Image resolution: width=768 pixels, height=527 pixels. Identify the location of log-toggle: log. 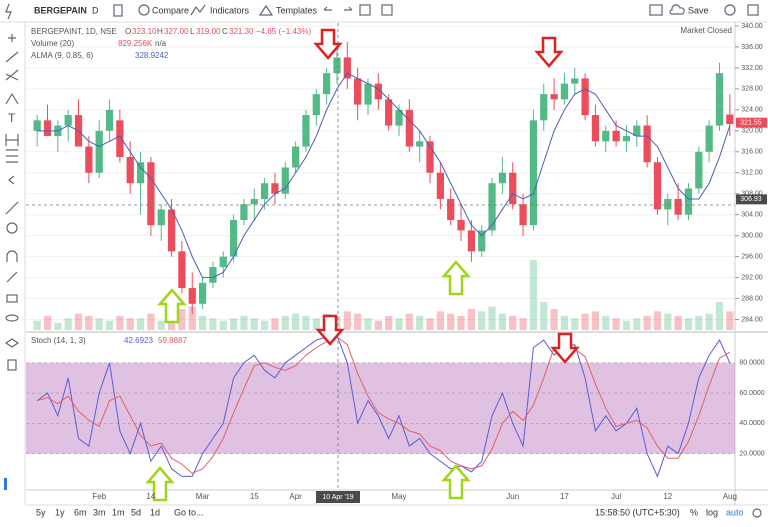
(712, 512).